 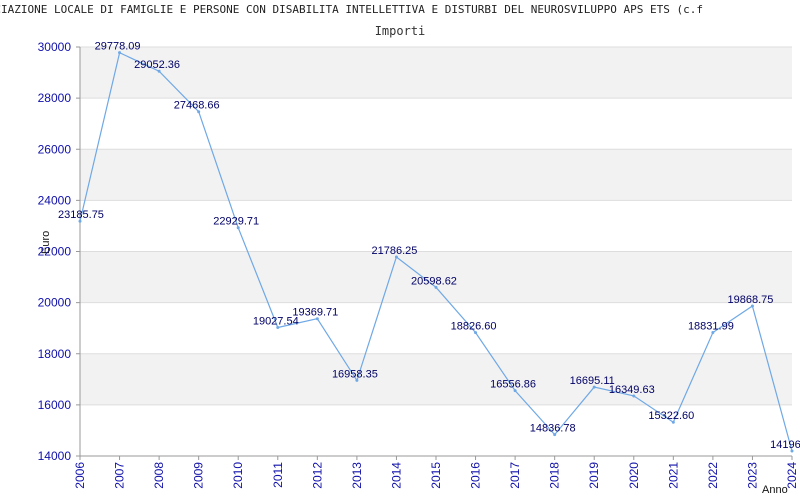 I want to click on x-axis-label: Anno, so click(x=775, y=490).